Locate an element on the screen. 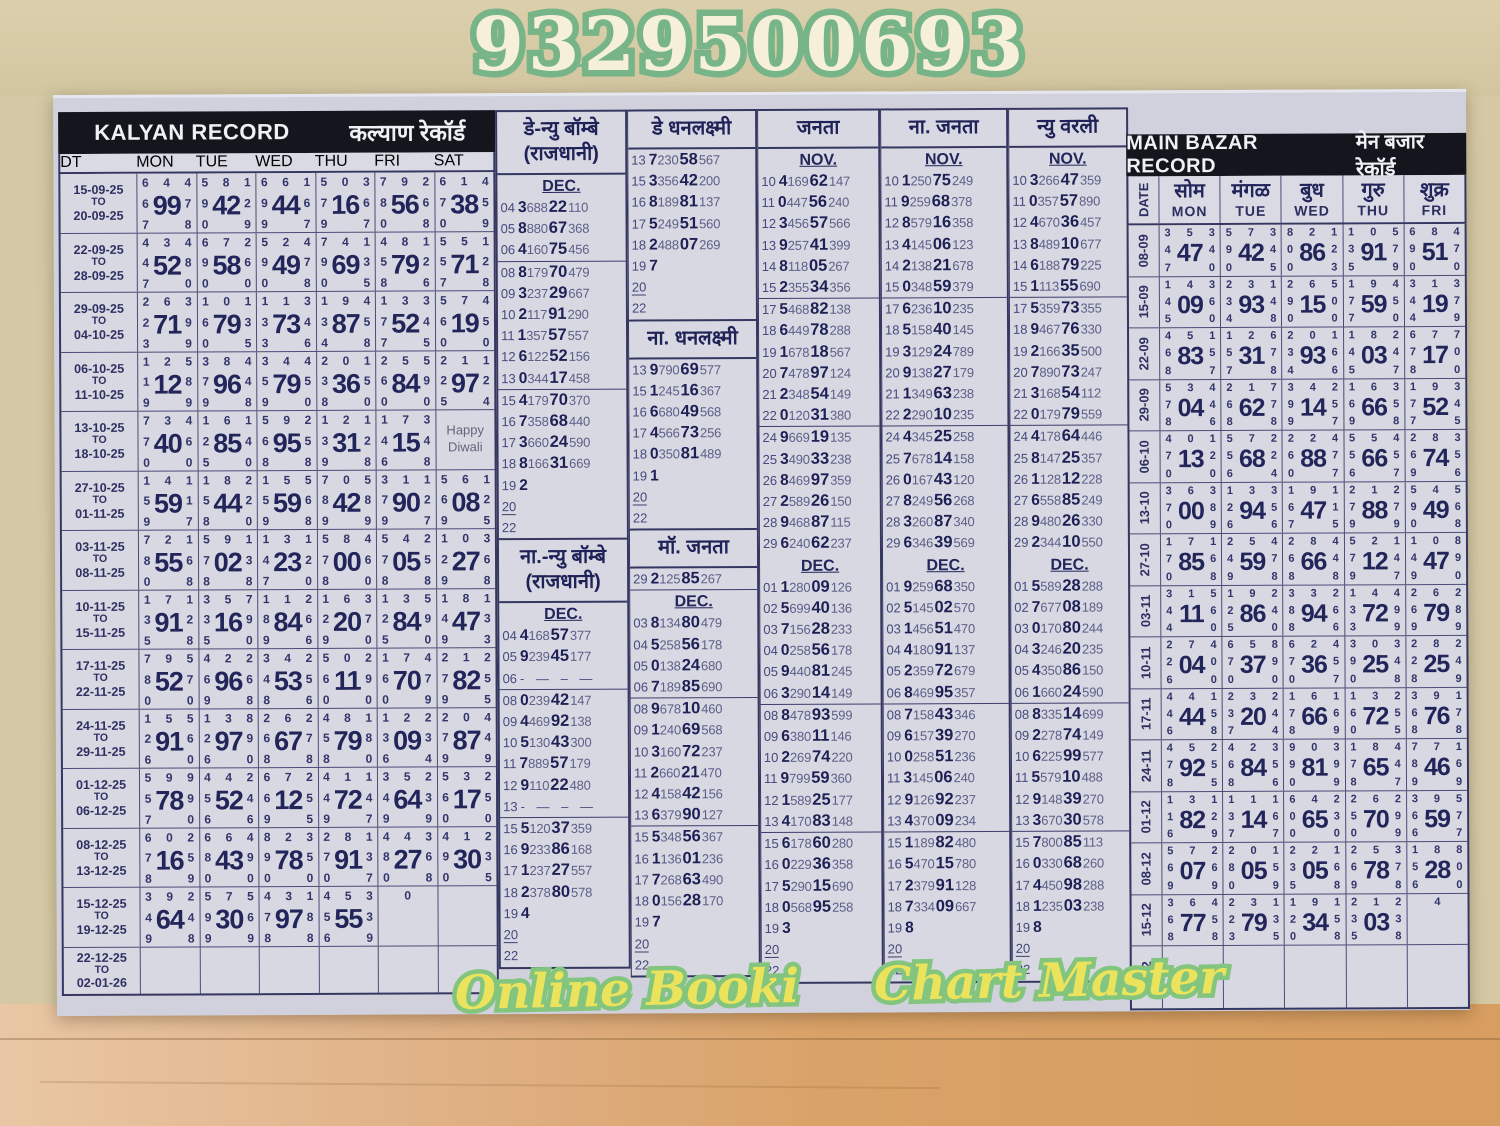 The image size is (1500, 1126). lead-digit: 7 is located at coordinates (1037, 842).